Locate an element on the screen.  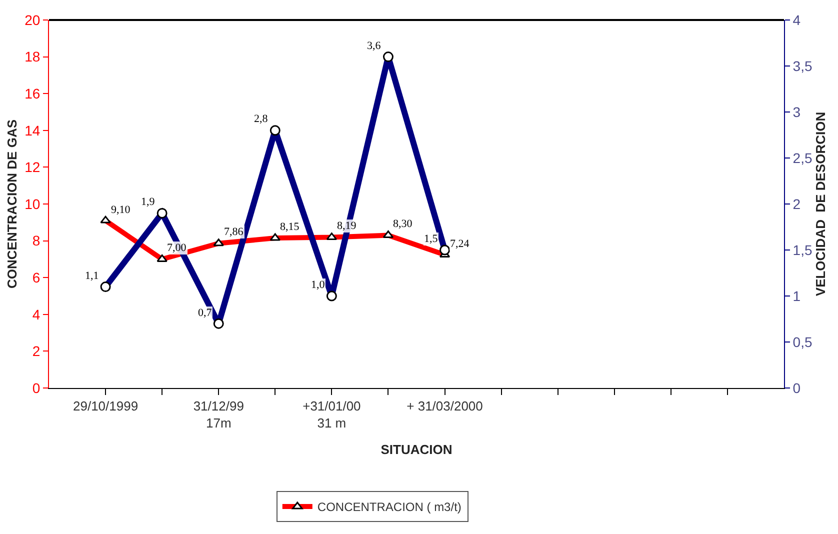
data-label: 8,30 is located at coordinates (403, 224).